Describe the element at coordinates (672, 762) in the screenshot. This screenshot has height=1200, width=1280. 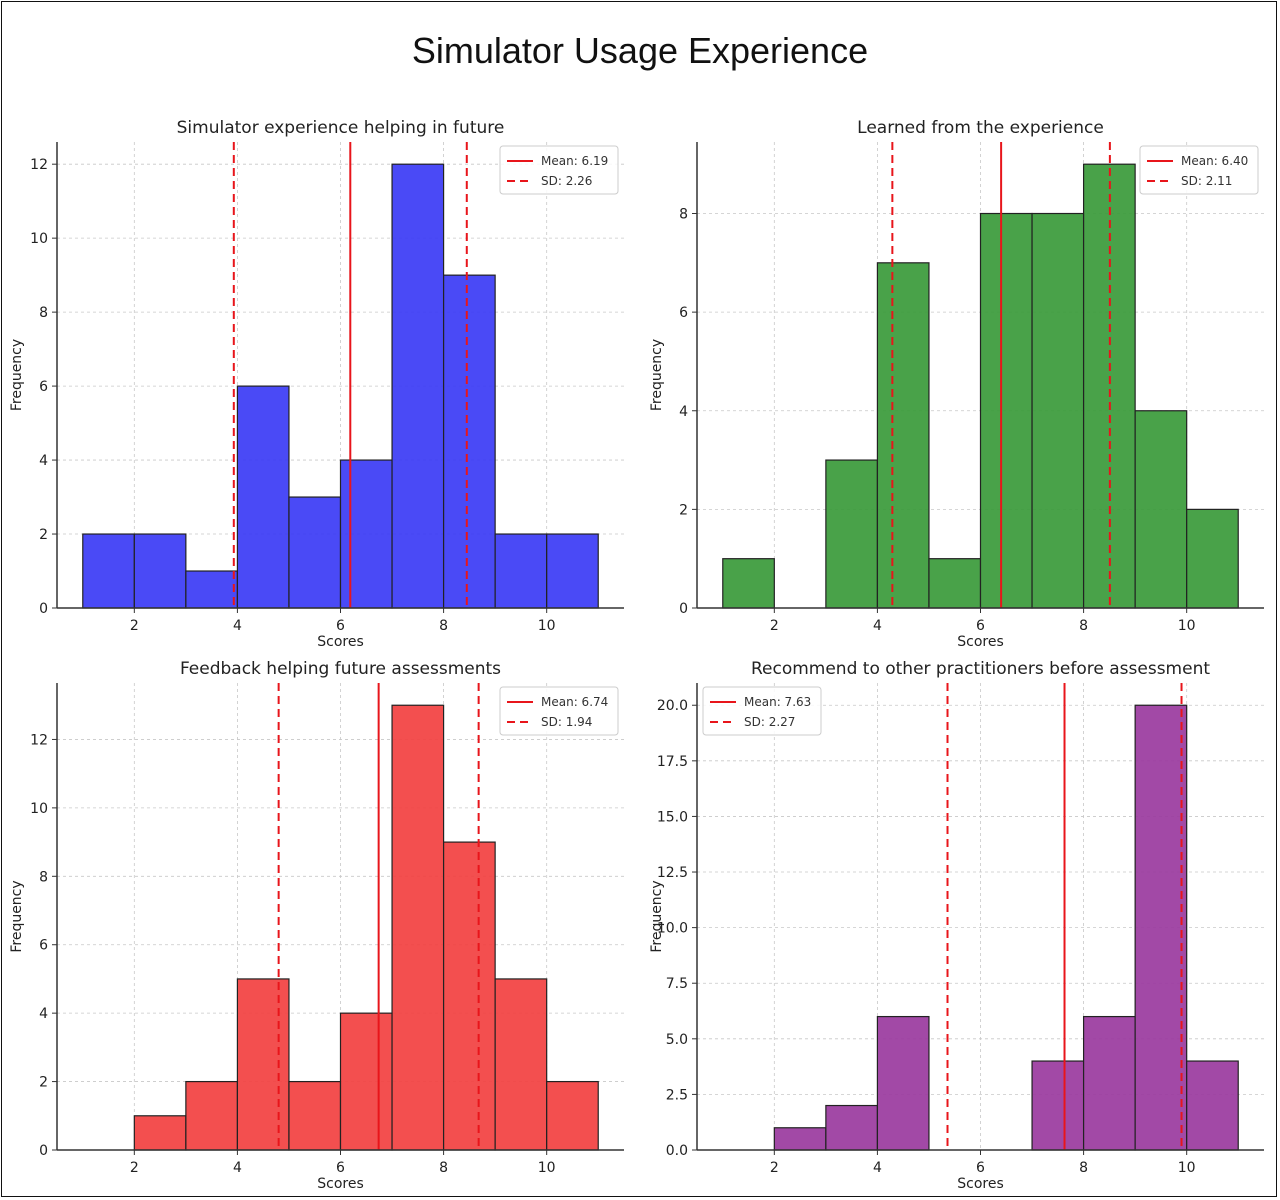
I see `y-tick-label: 17.5` at that location.